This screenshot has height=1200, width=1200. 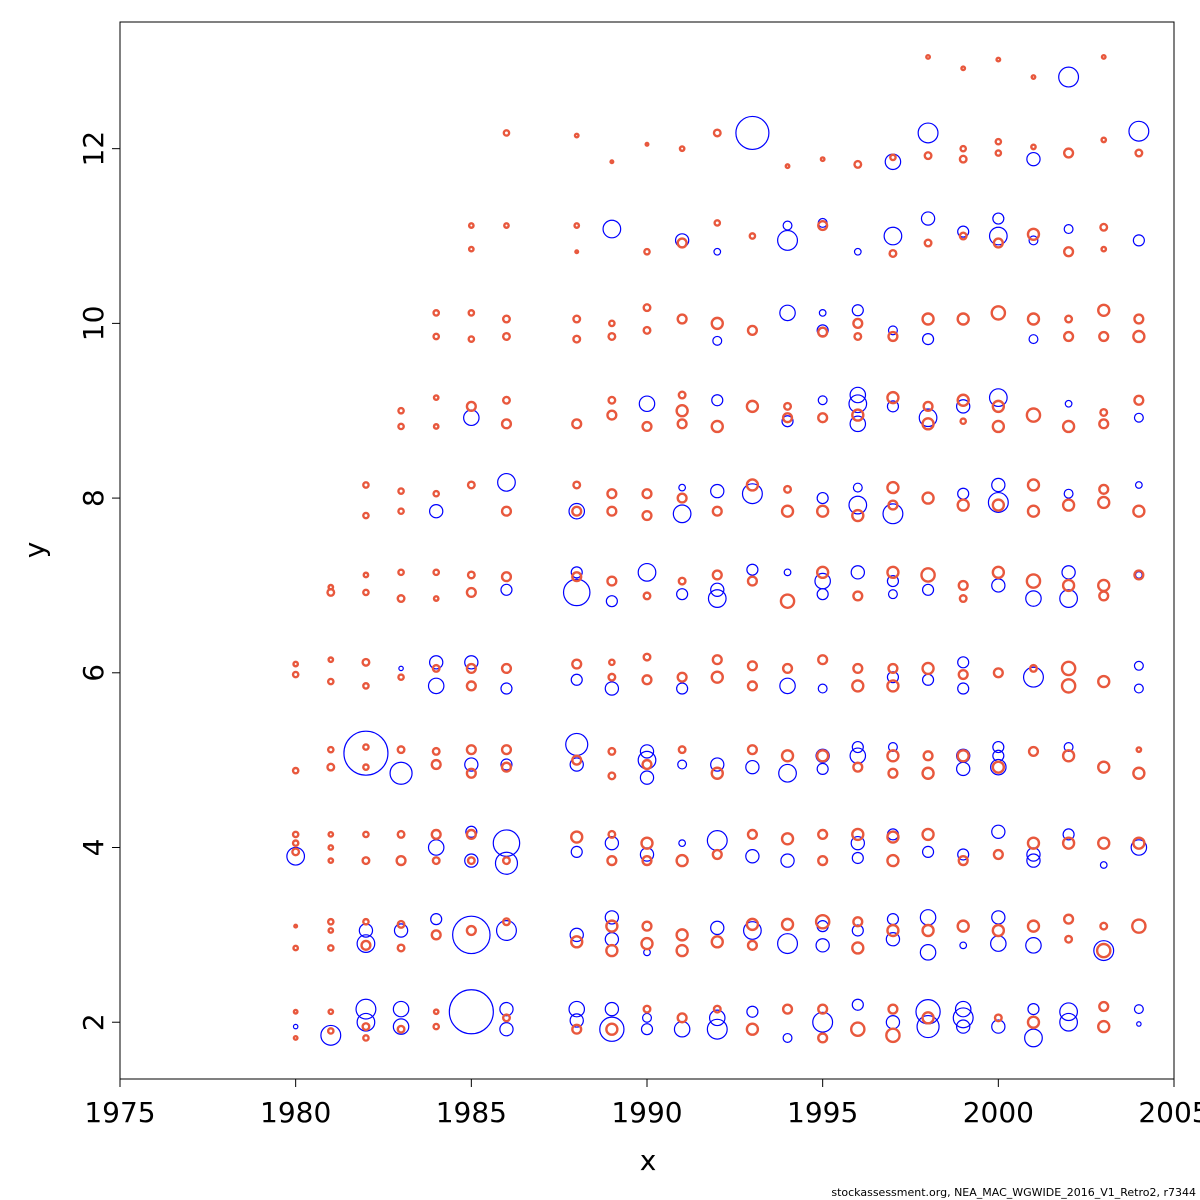 What do you see at coordinates (471, 1112) in the screenshot?
I see `x-tick-label-1985: 1985` at bounding box center [471, 1112].